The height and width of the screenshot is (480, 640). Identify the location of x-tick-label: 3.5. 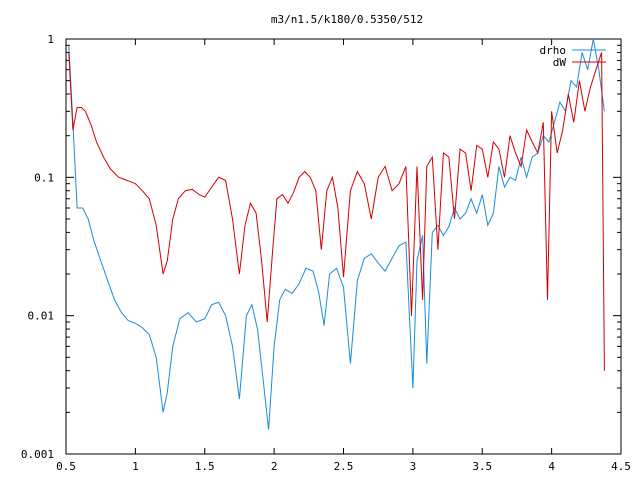
(482, 466).